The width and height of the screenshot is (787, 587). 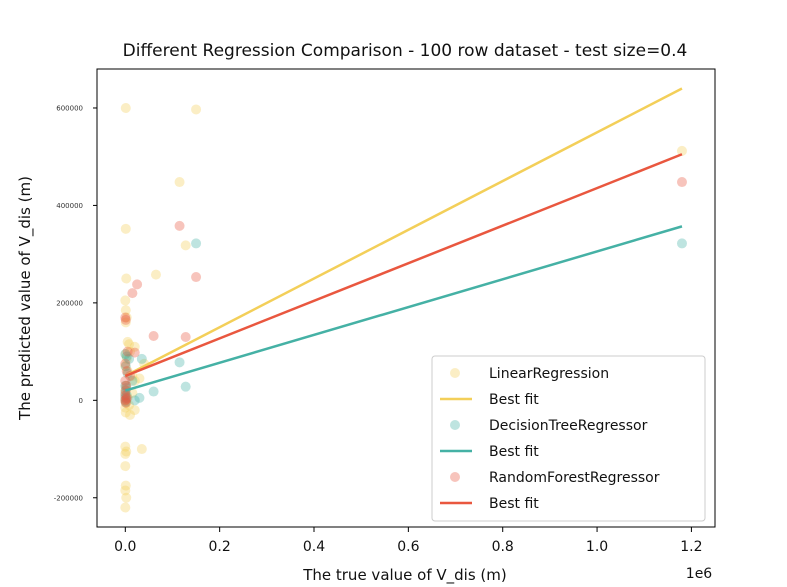 I want to click on x-tick-label: 1.0, so click(x=597, y=547).